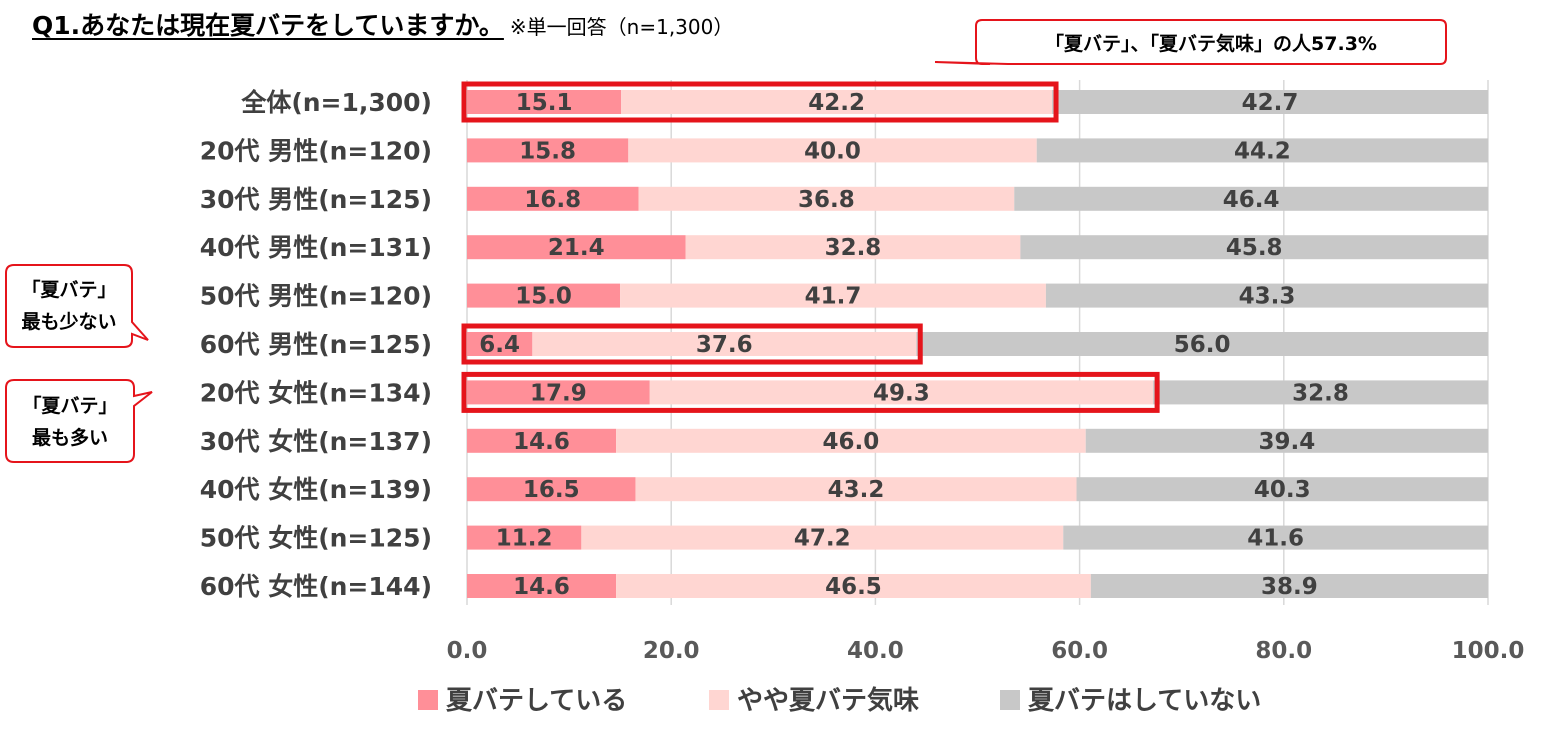 This screenshot has height=730, width=1546. I want to click on x-tick-label: 0.0, so click(467, 651).